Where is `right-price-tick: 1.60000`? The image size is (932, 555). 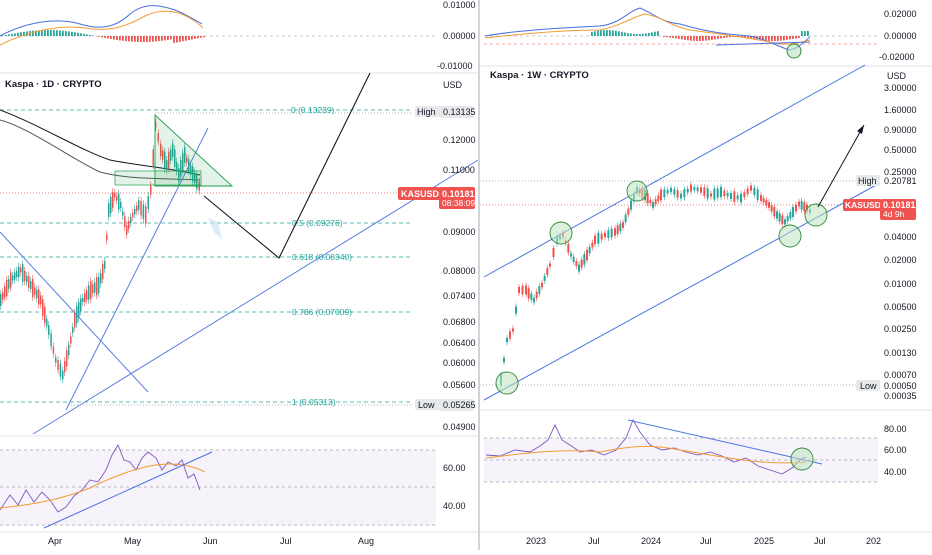
right-price-tick: 1.60000 is located at coordinates (900, 110).